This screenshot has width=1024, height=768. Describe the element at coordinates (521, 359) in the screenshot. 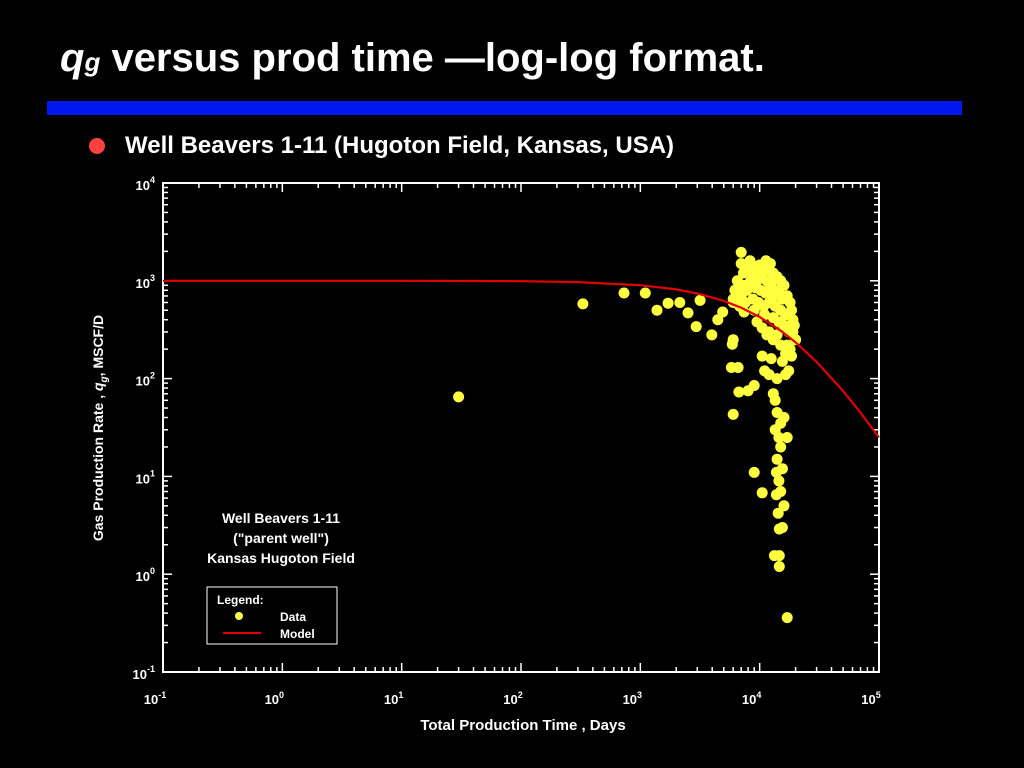

I see `model-curve` at that location.